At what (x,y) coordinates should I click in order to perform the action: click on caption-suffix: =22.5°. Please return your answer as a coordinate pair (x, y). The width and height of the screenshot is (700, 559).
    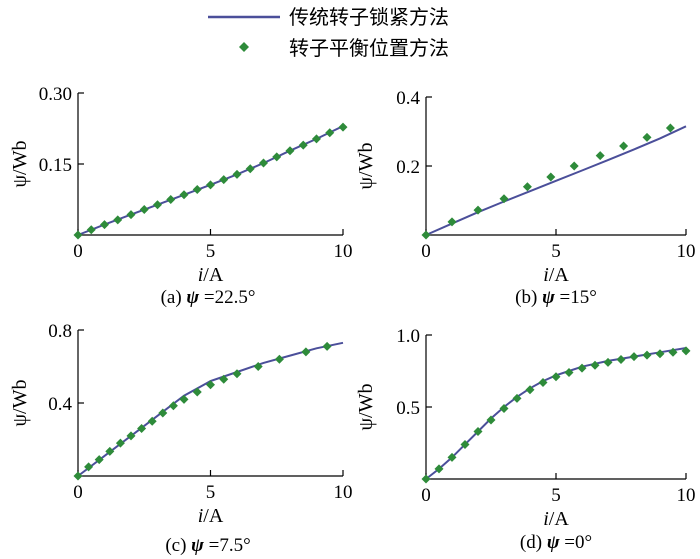
    Looking at the image, I should click on (227, 297).